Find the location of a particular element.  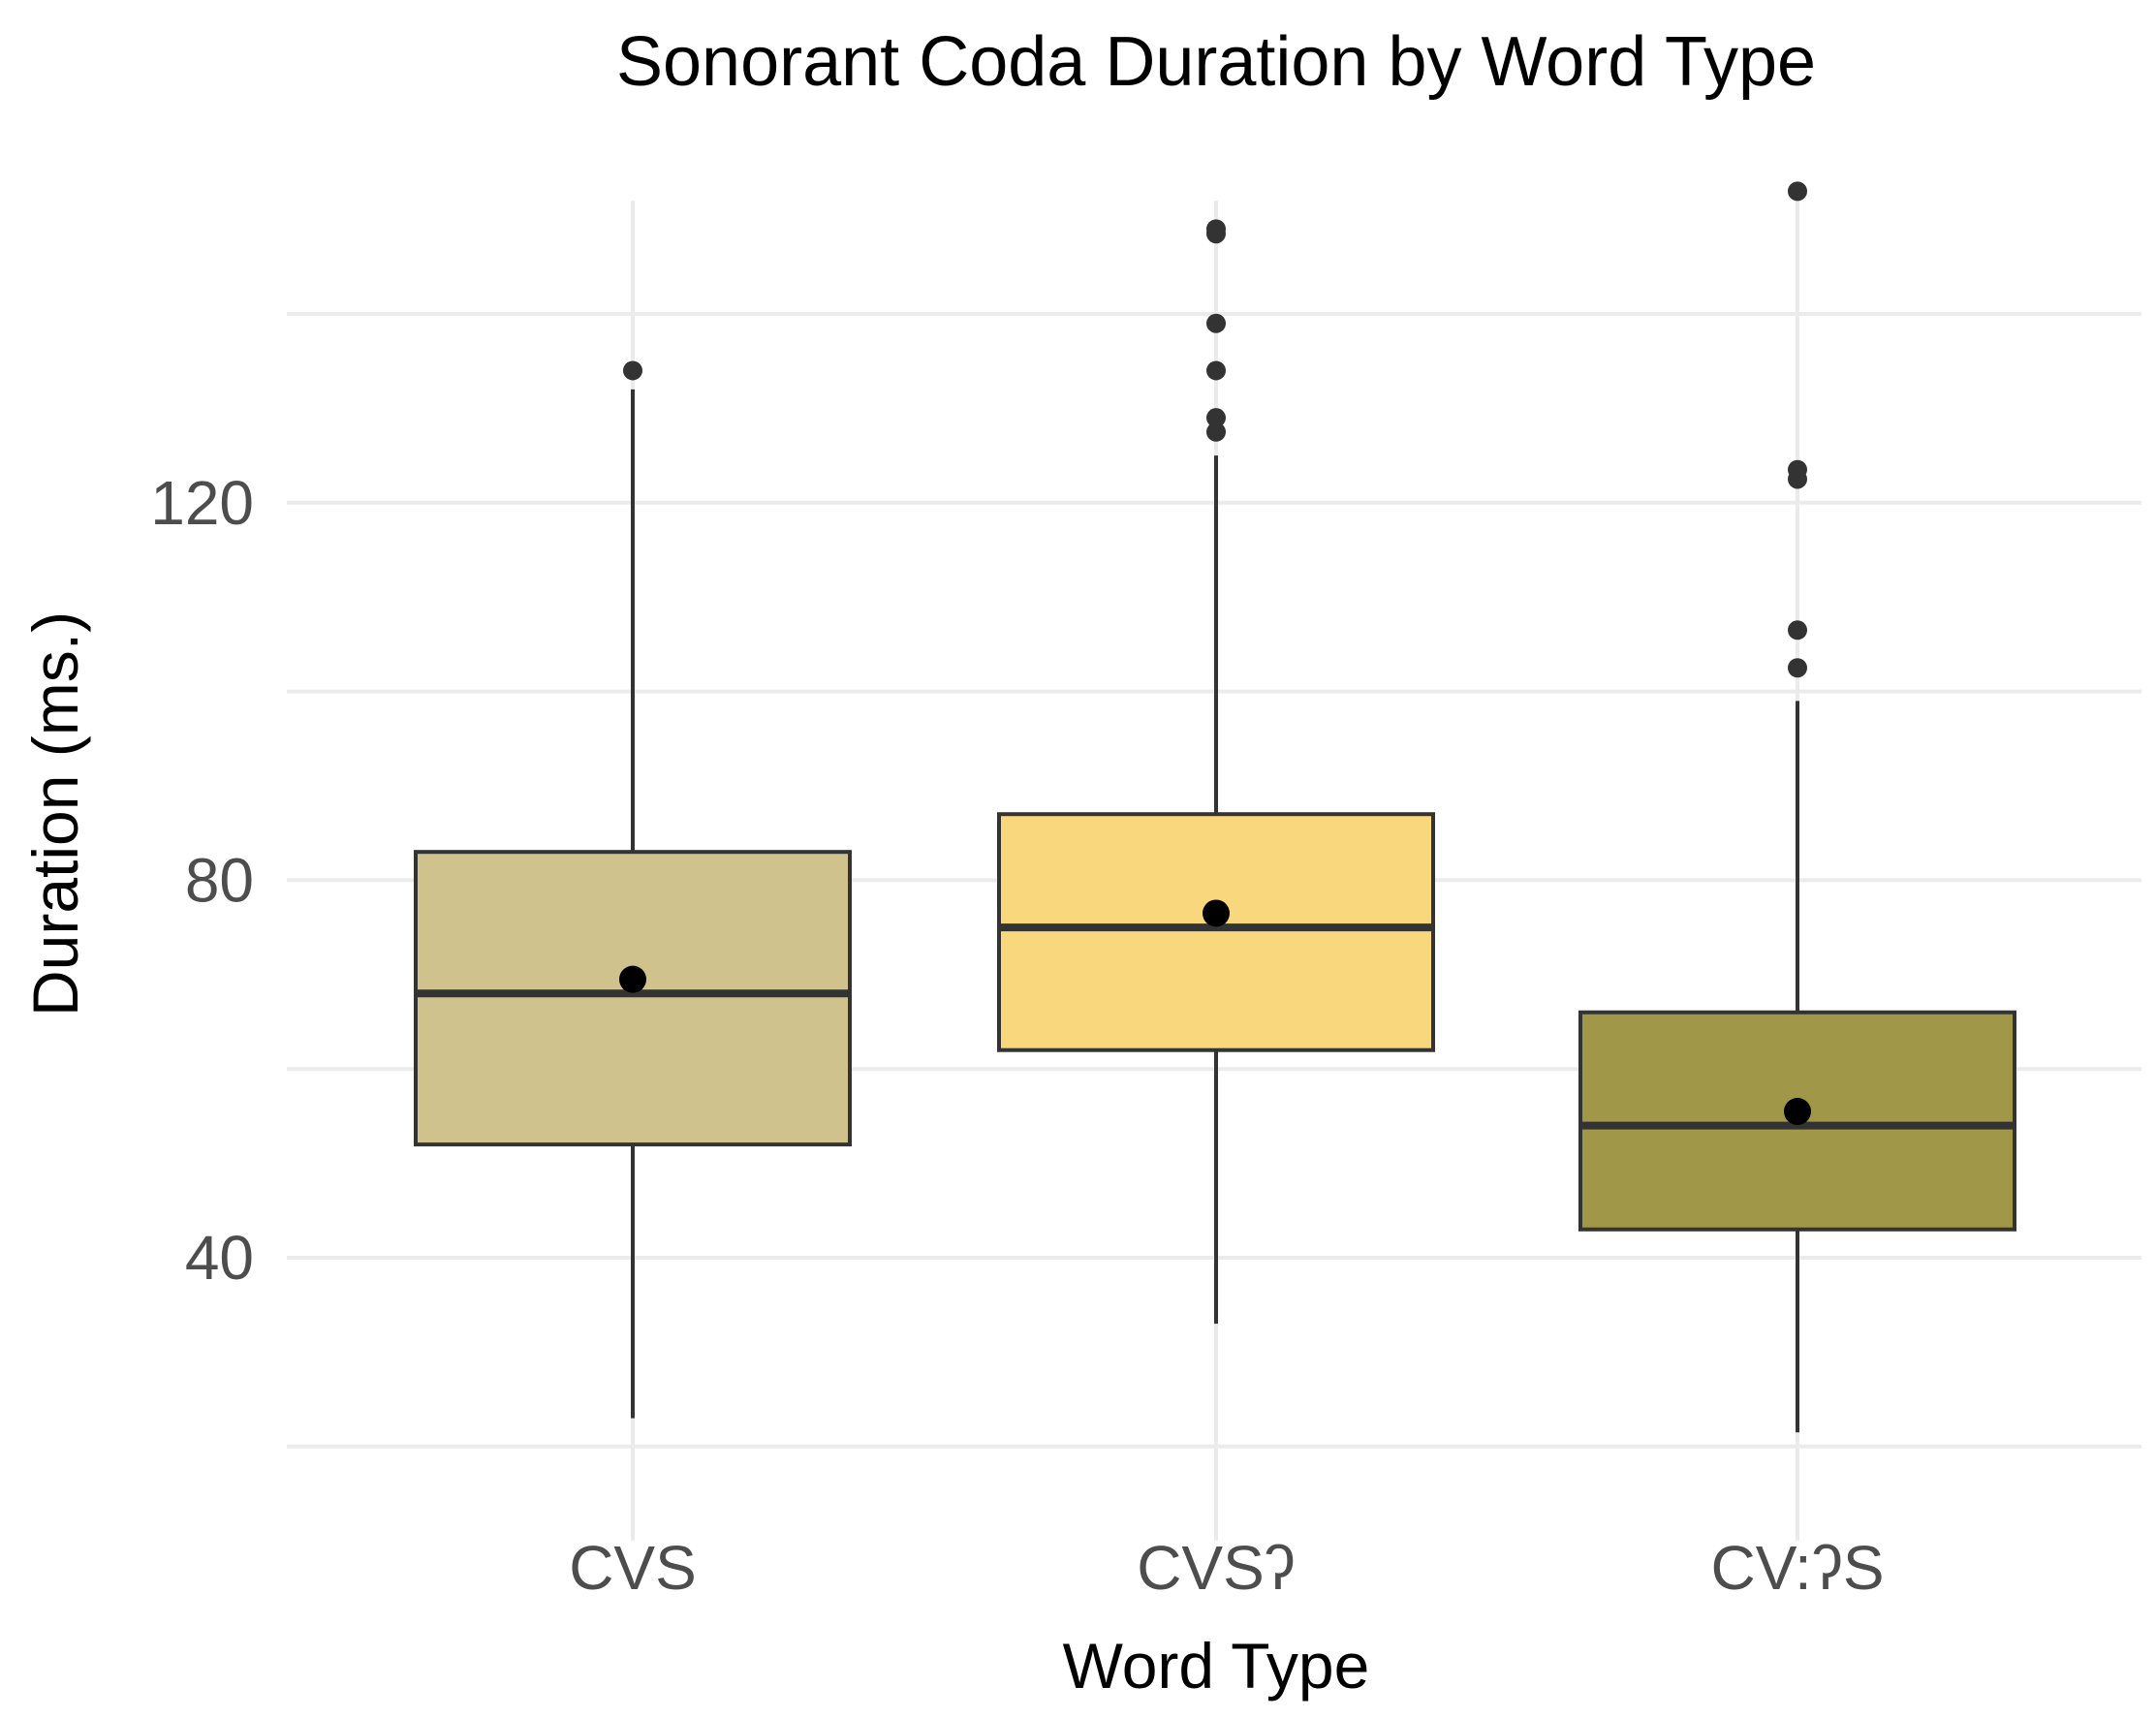

x-axis-title: Word Type is located at coordinates (1216, 1666).